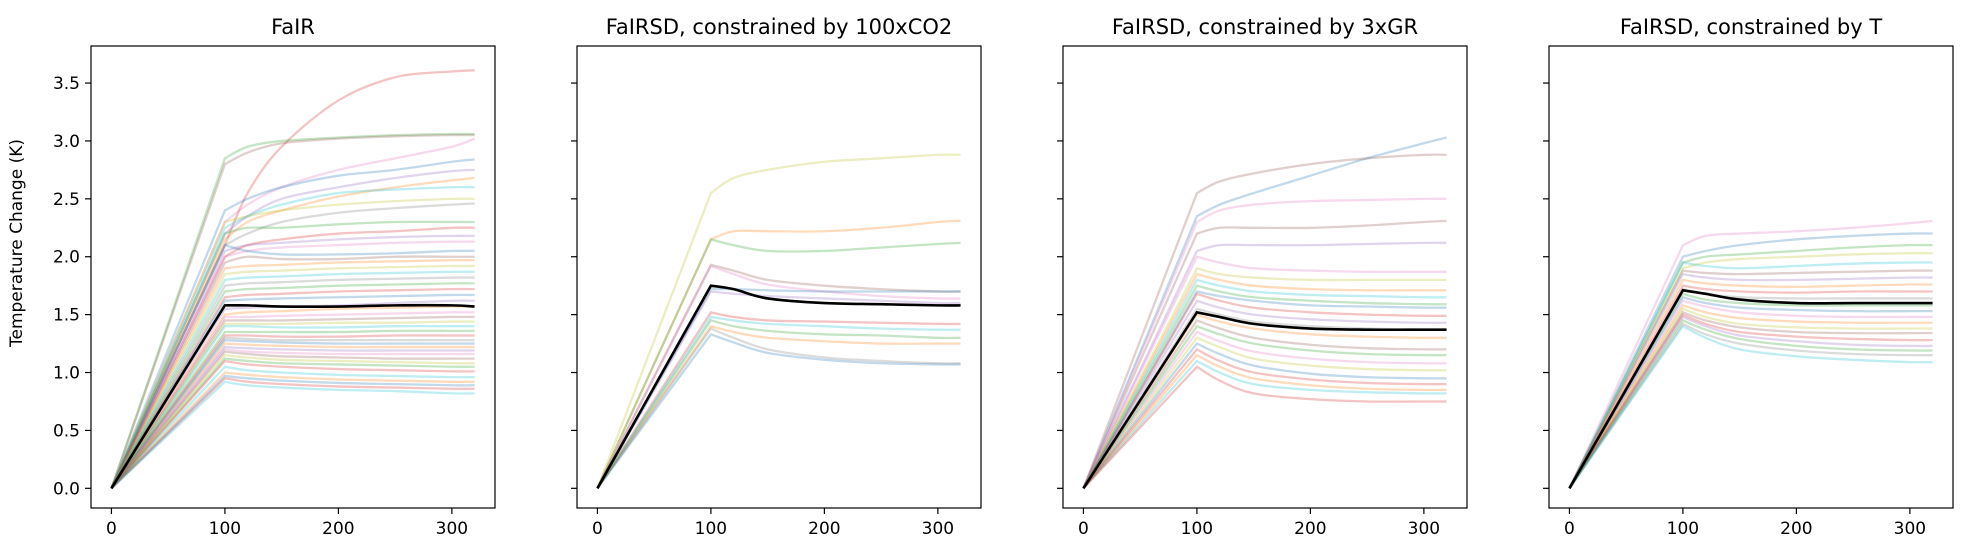 This screenshot has height=558, width=1966. Describe the element at coordinates (66, 431) in the screenshot. I see `y-tick-label: 0.5` at that location.